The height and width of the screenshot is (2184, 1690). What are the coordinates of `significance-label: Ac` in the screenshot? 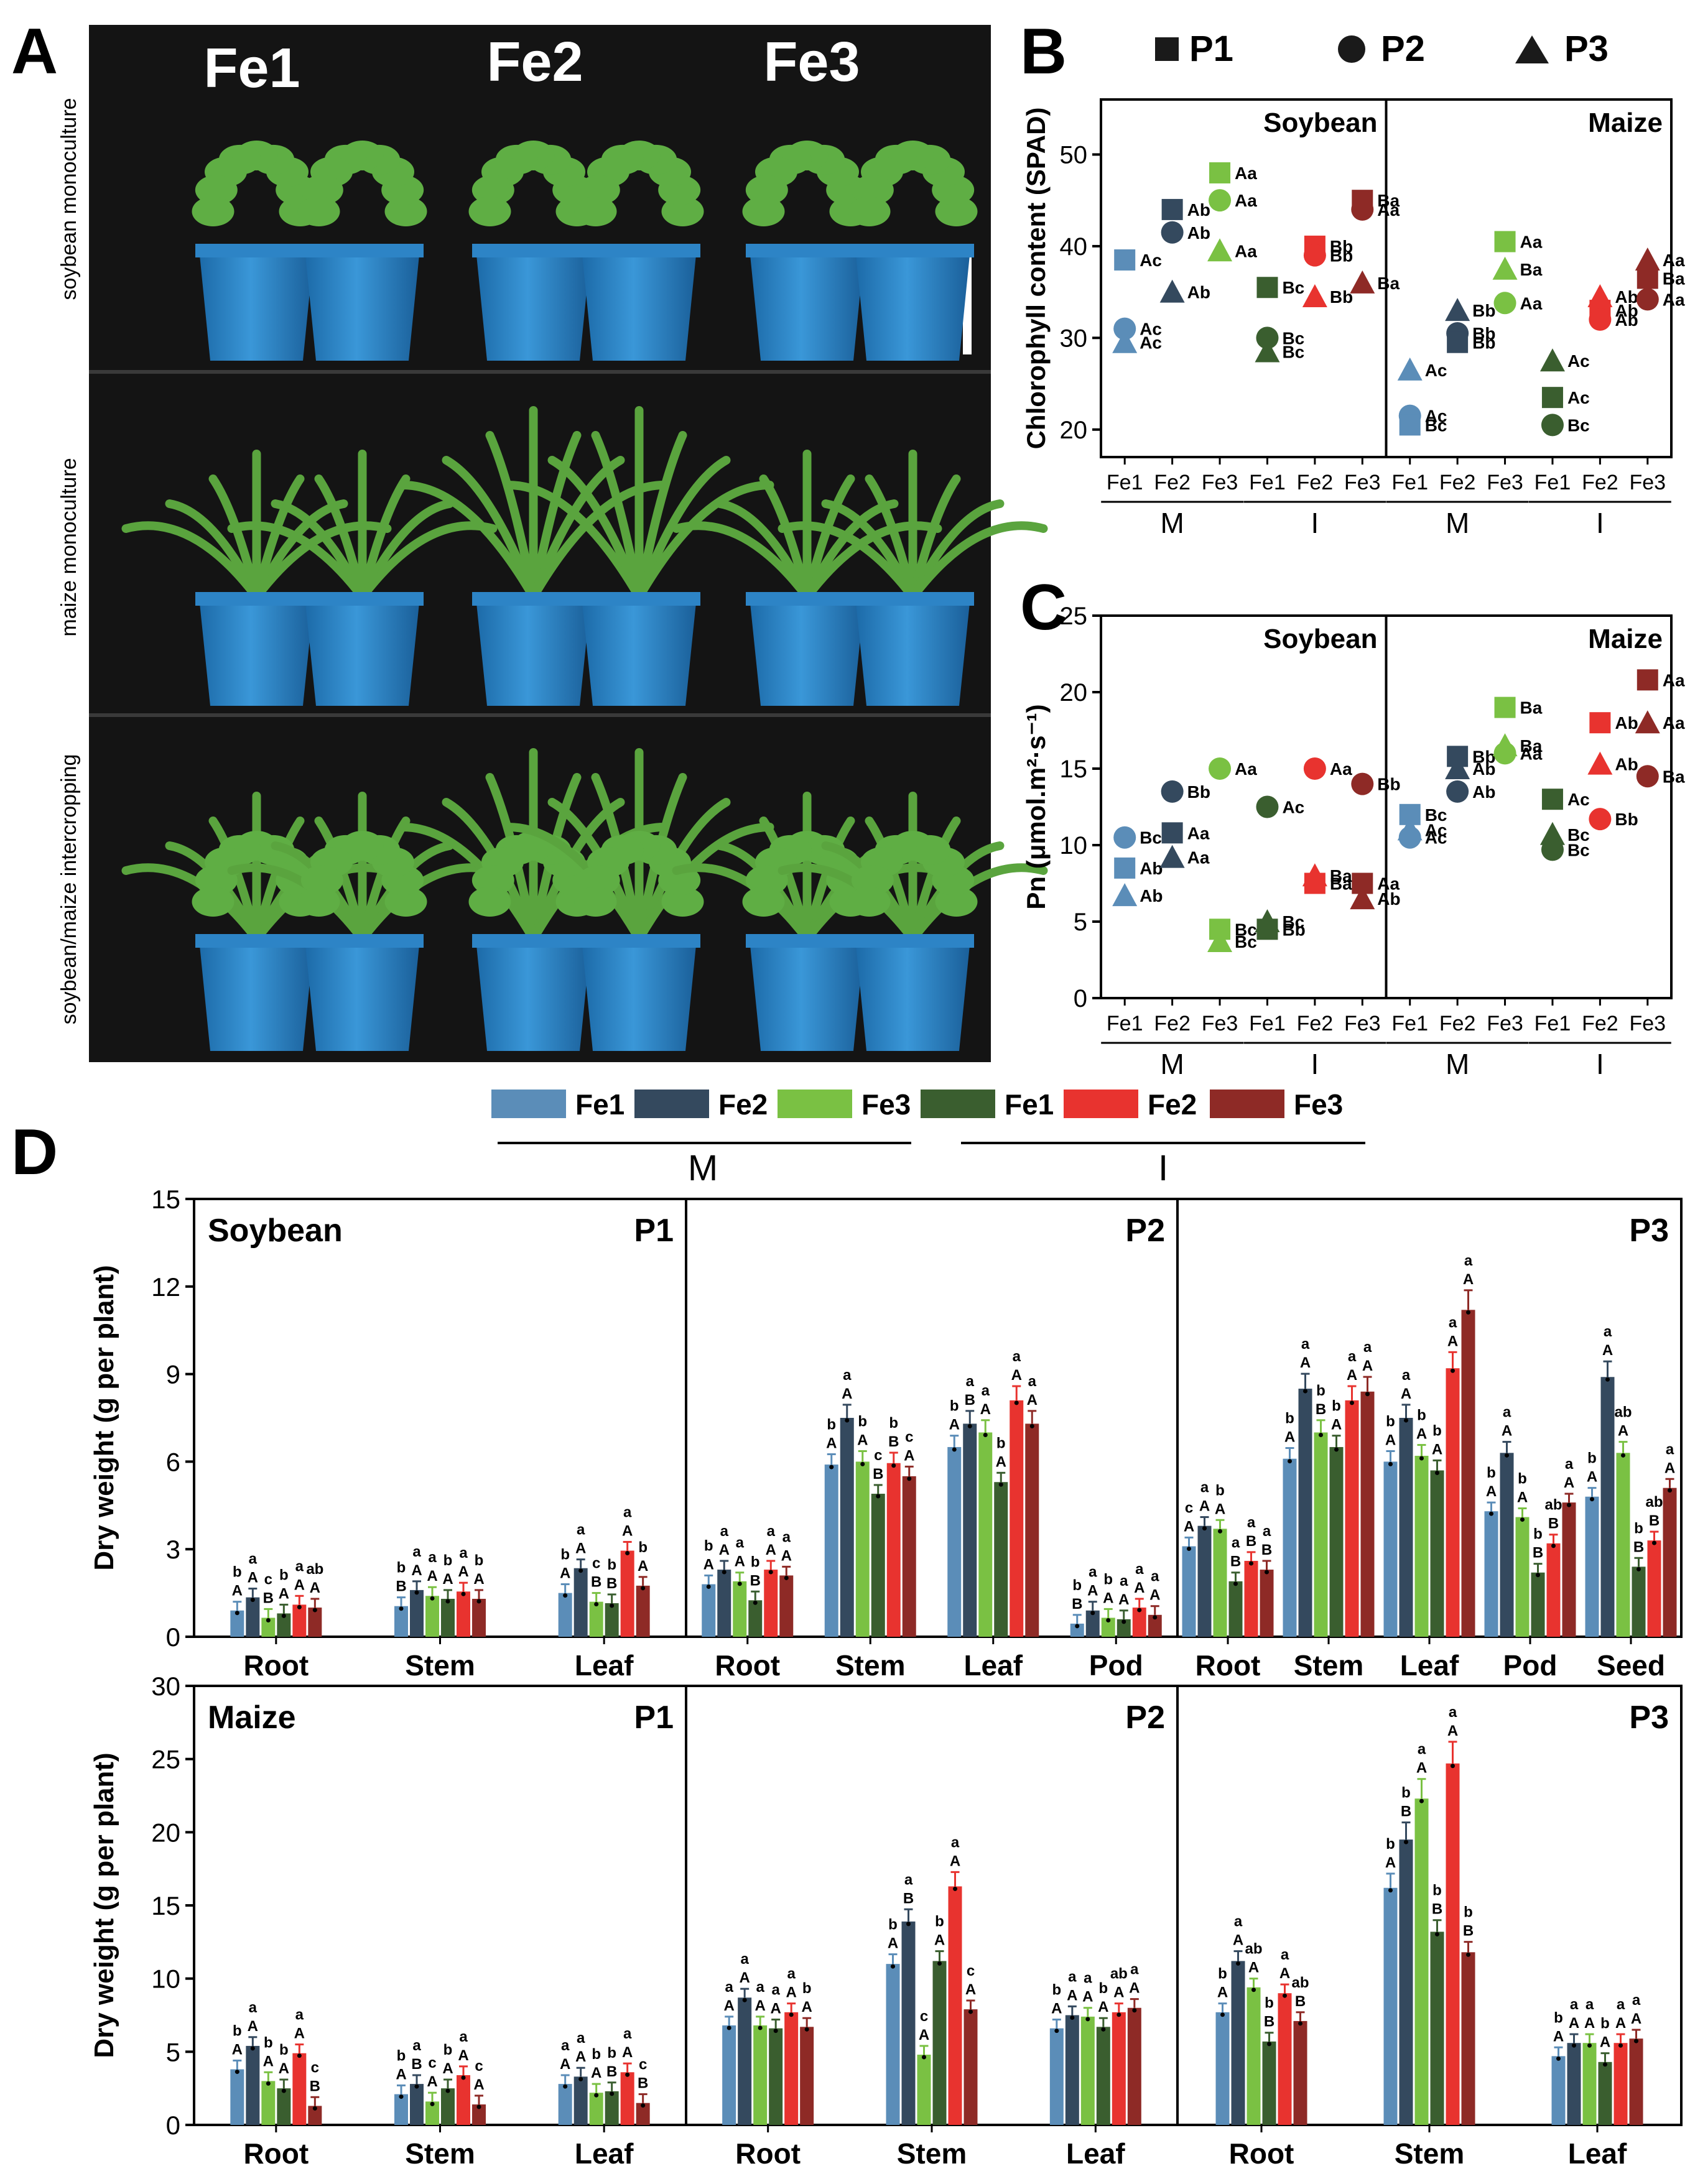 It's located at (1579, 361).